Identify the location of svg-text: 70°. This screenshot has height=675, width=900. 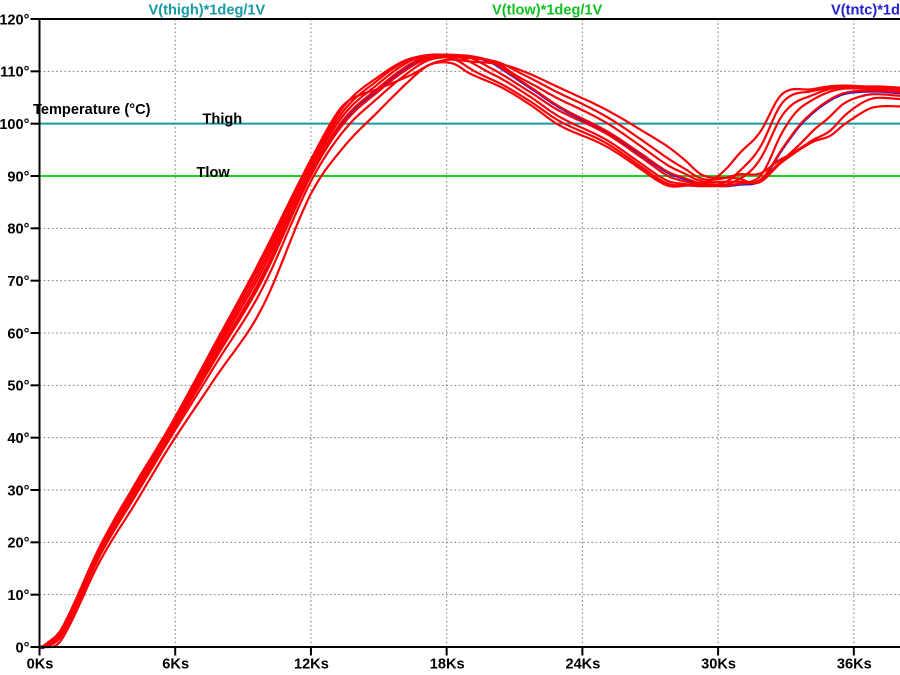
(18, 282).